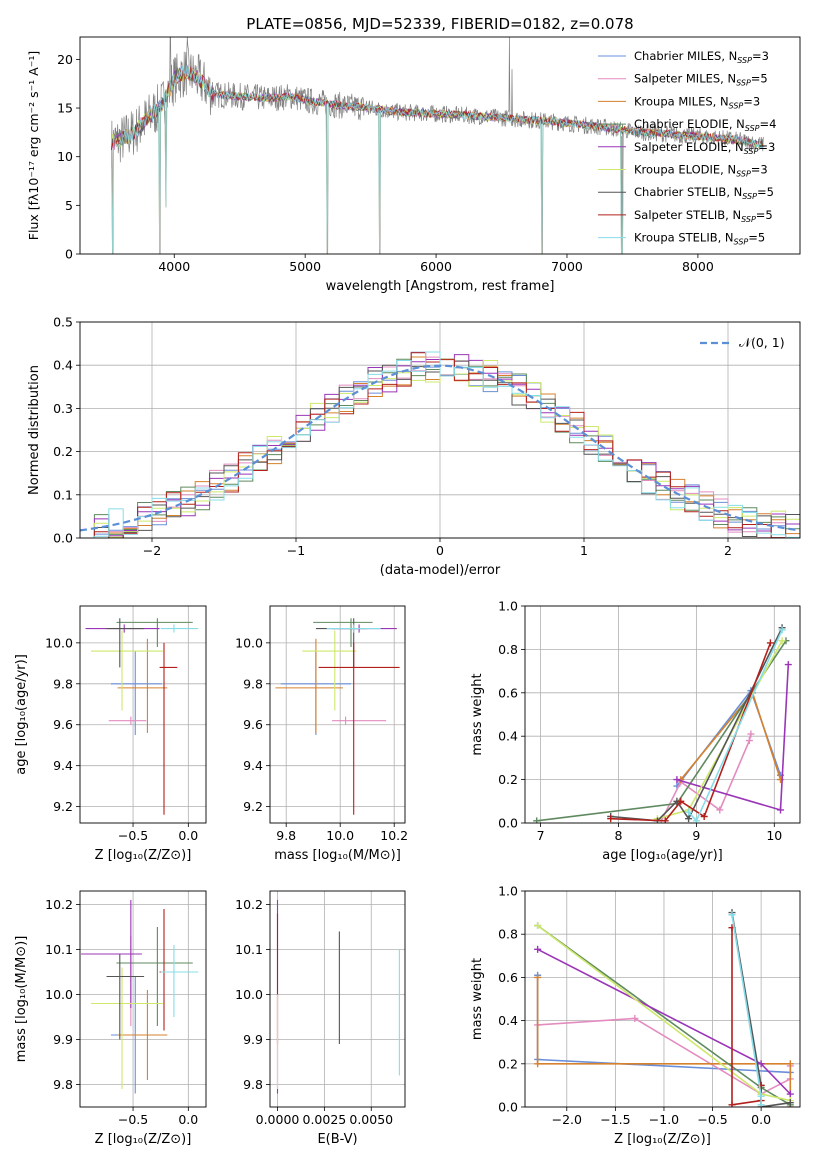 This screenshot has width=819, height=1170. I want to click on legend-label: Salpeter STELIB, NSSP=5, so click(703, 216).